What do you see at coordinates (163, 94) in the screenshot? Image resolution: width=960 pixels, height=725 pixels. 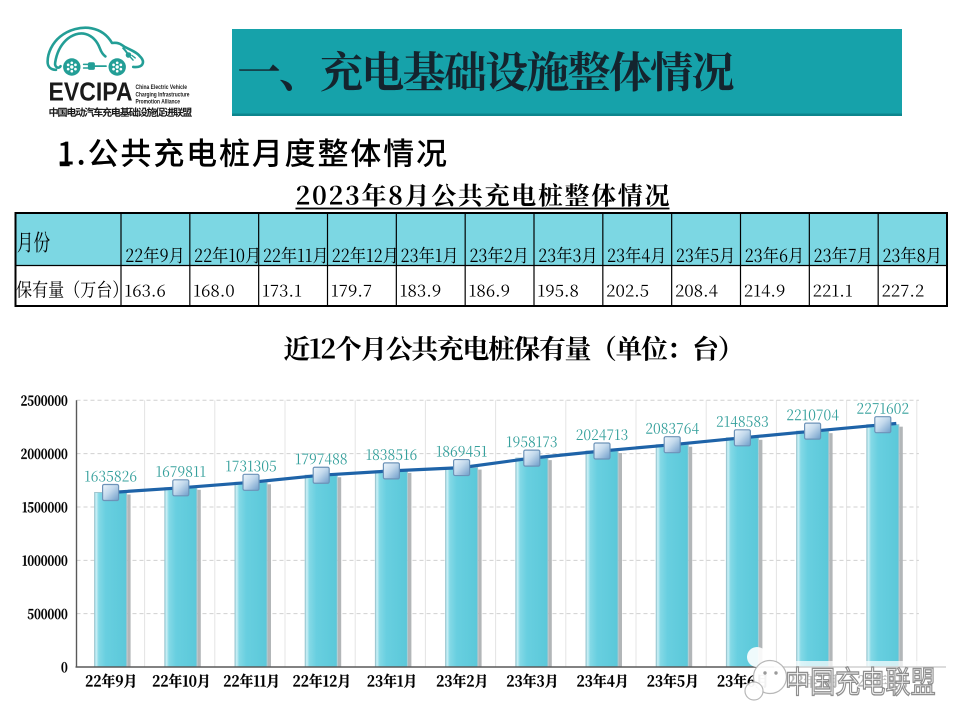 I see `svg-text: Charging Infrastructure` at bounding box center [163, 94].